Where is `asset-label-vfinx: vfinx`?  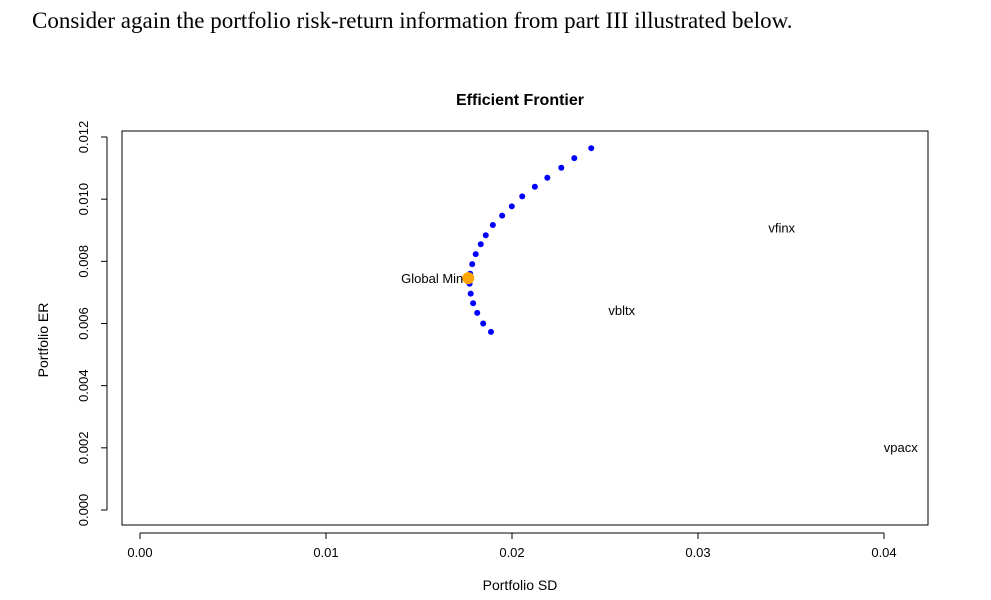 asset-label-vfinx: vfinx is located at coordinates (781, 228).